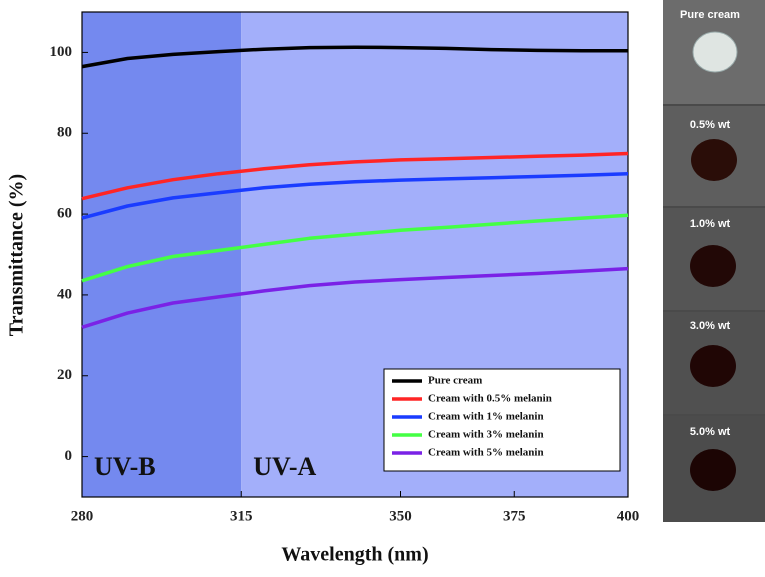 The image size is (765, 577). Describe the element at coordinates (69, 456) in the screenshot. I see `y-tick-label: 0` at that location.